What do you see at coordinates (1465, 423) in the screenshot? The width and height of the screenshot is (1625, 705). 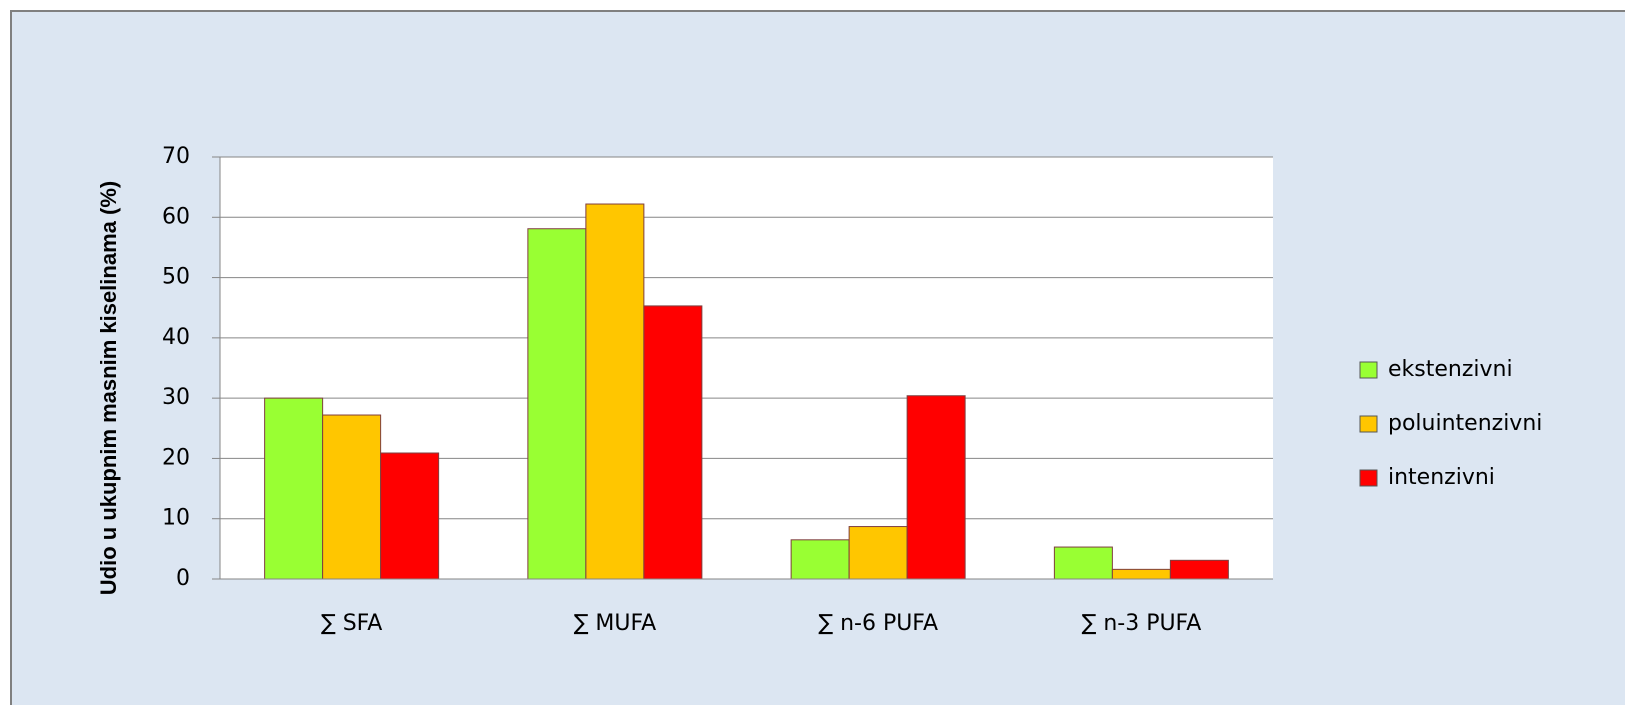 I see `legend-label: poluintenzivni` at bounding box center [1465, 423].